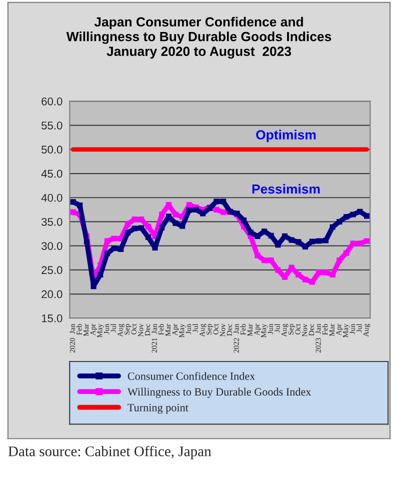 The image size is (398, 482). What do you see at coordinates (51, 198) in the screenshot?
I see `y-tick-label: 40.0` at bounding box center [51, 198].